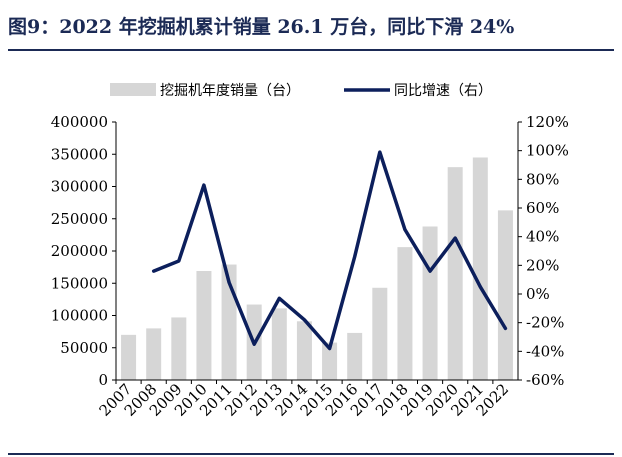 Image resolution: width=622 pixels, height=457 pixels. What do you see at coordinates (279, 344) in the screenshot?
I see `bar-2013` at bounding box center [279, 344].